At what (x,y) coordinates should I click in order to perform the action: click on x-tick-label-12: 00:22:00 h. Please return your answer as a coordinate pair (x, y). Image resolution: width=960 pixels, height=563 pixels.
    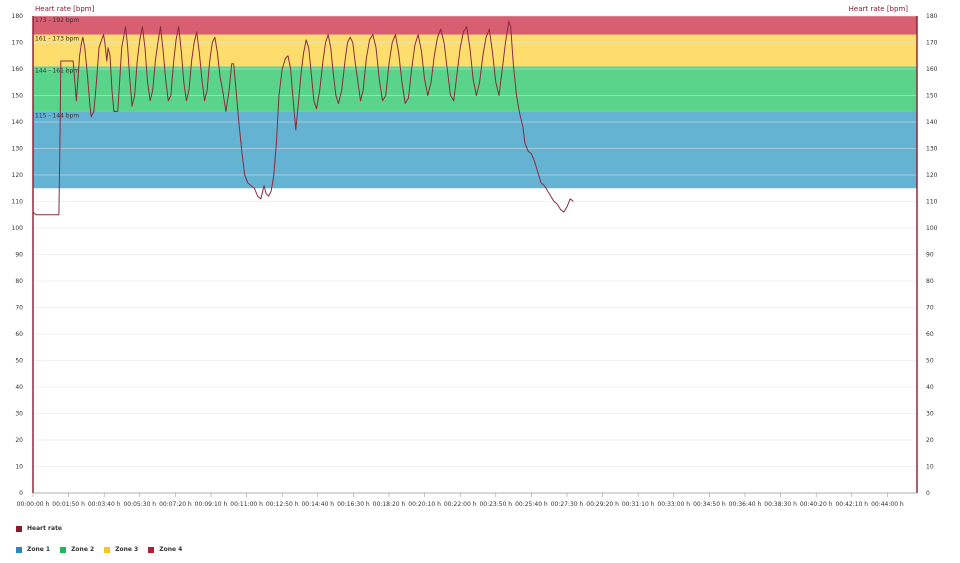
    Looking at the image, I should click on (460, 504).